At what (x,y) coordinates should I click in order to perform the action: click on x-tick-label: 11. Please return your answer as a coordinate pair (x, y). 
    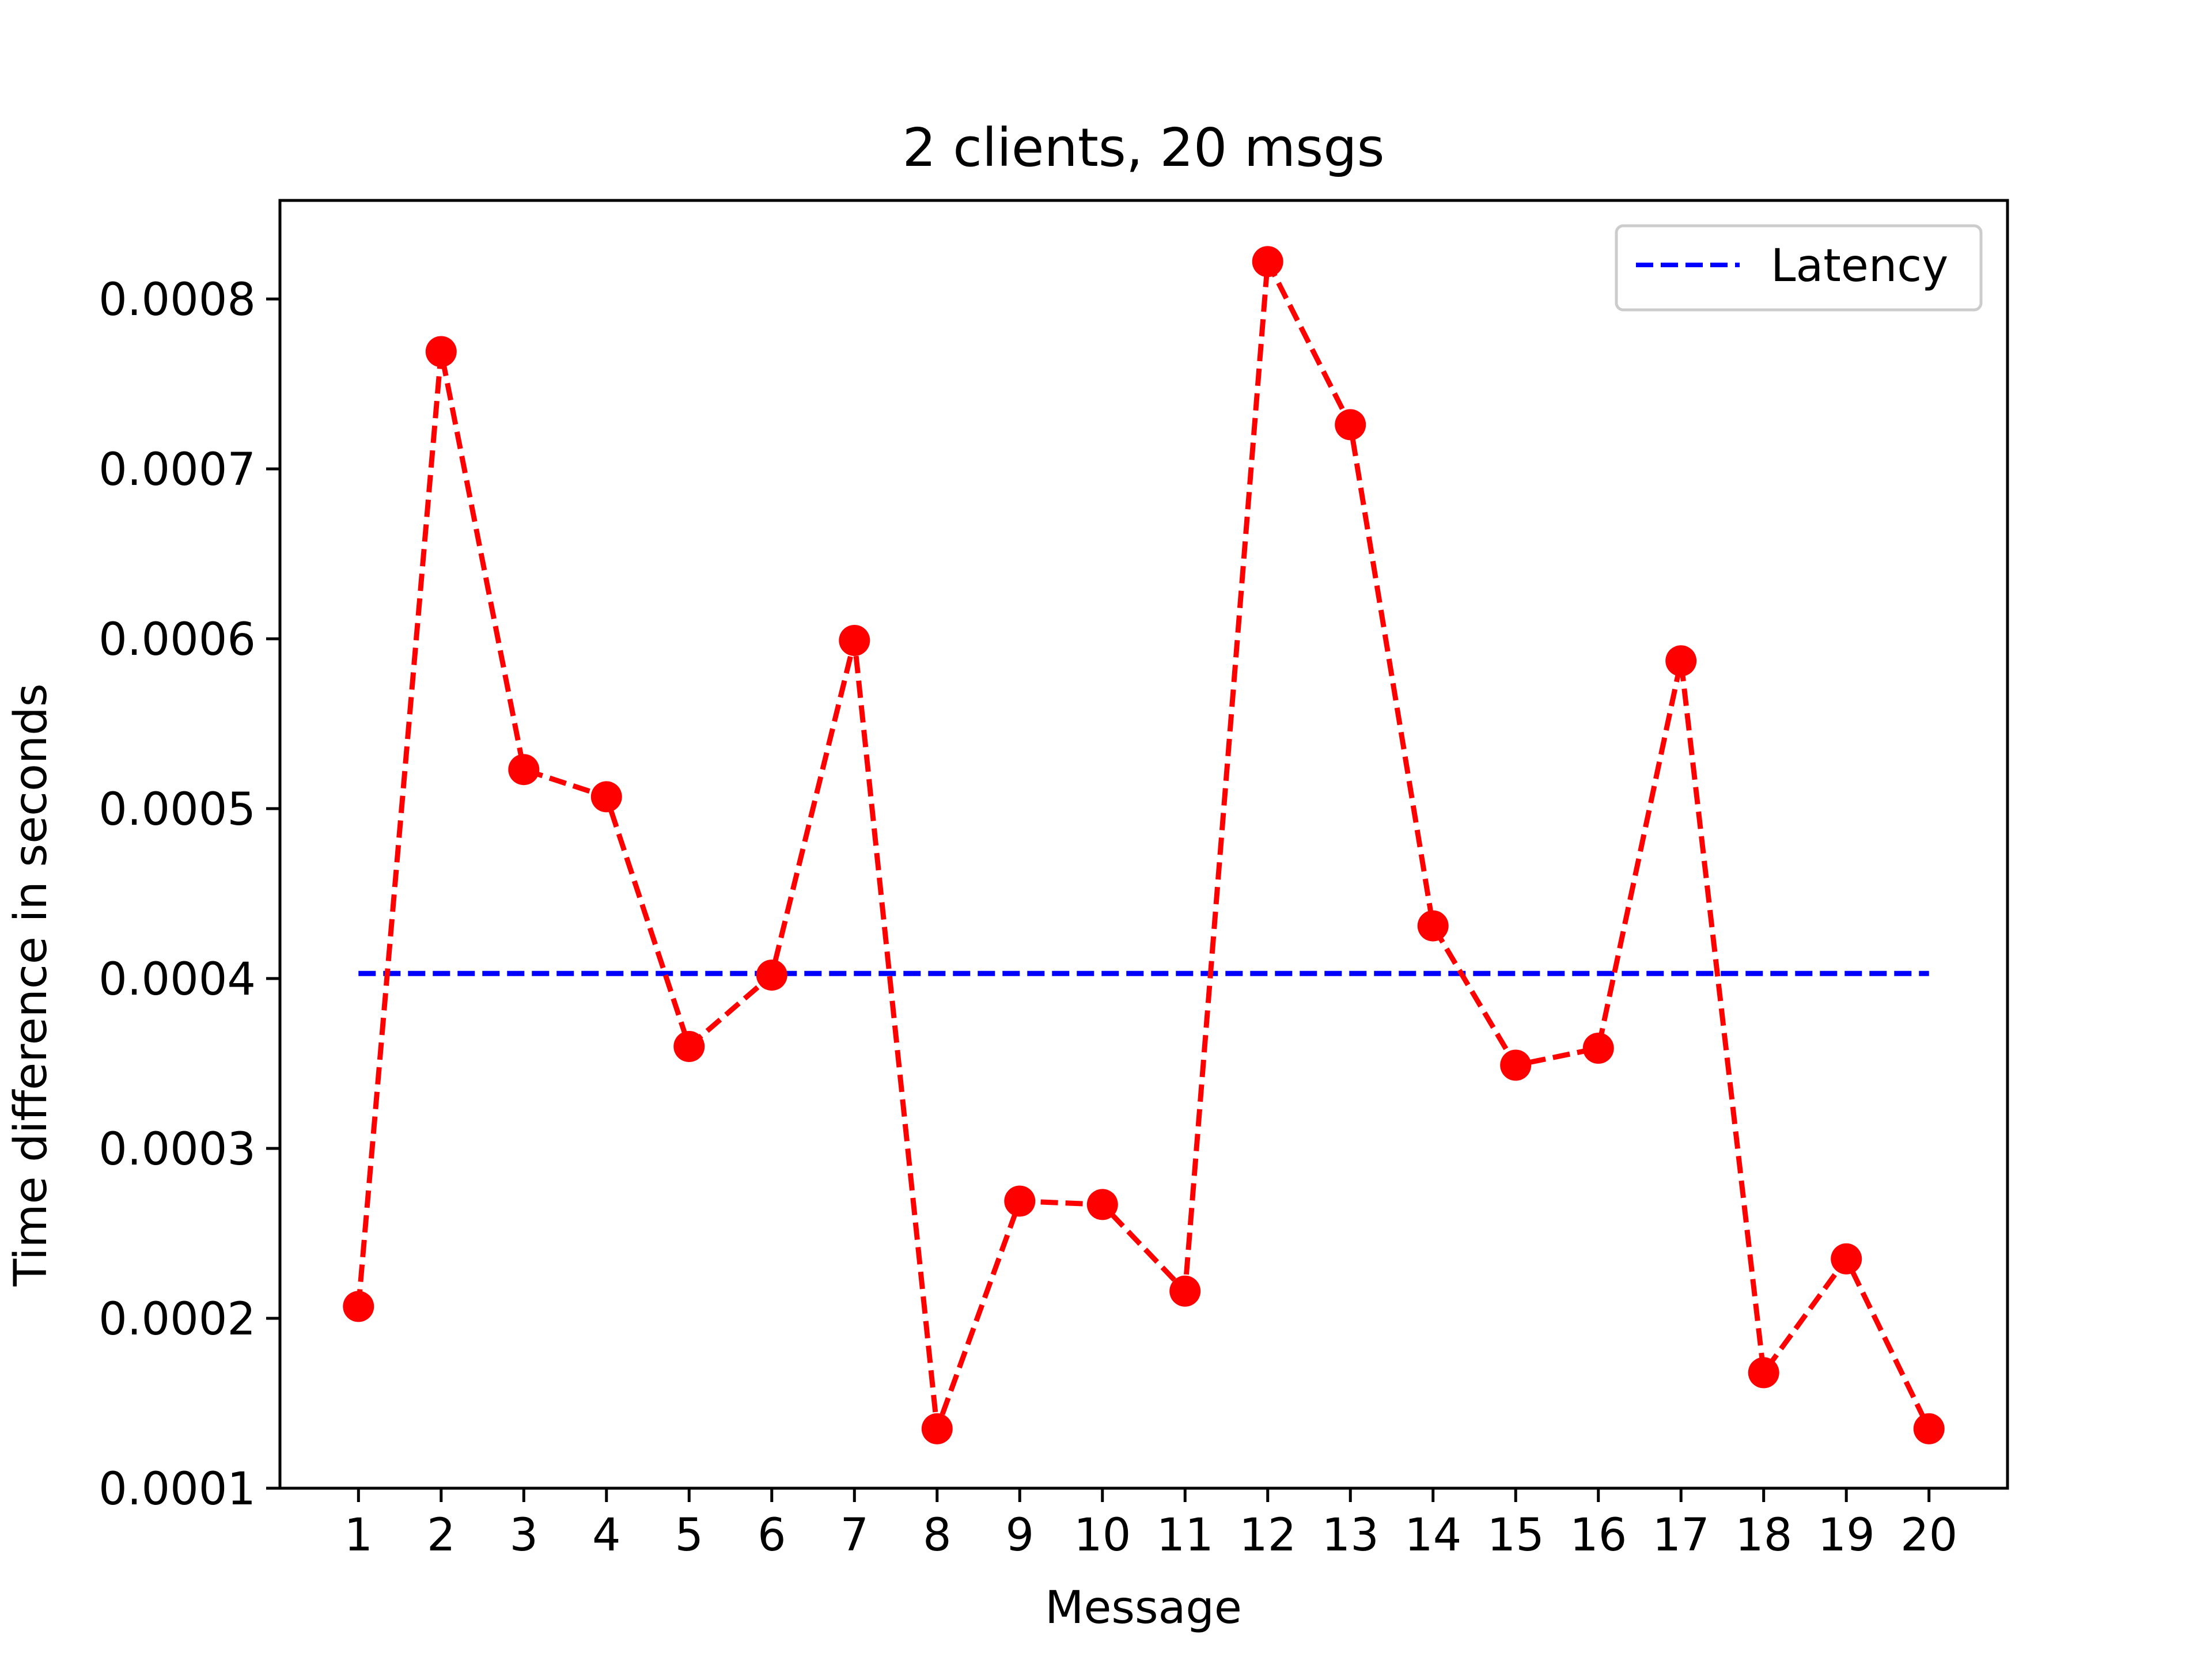
    Looking at the image, I should click on (1185, 1535).